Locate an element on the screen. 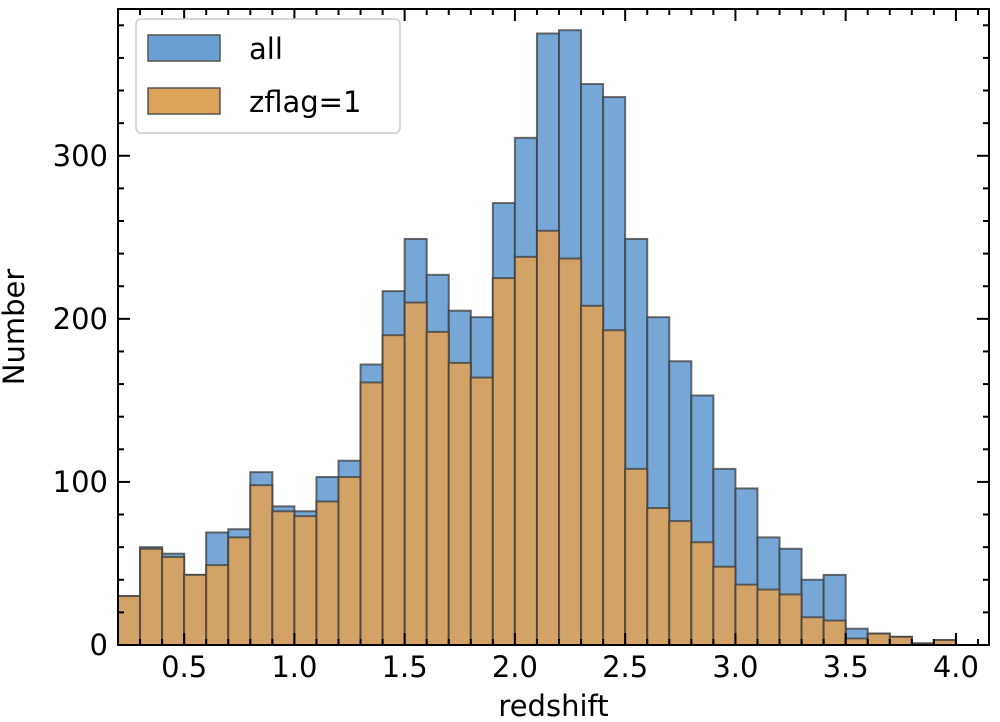 Image resolution: width=1000 pixels, height=722 pixels. x-tick-label: 1.0 is located at coordinates (294, 667).